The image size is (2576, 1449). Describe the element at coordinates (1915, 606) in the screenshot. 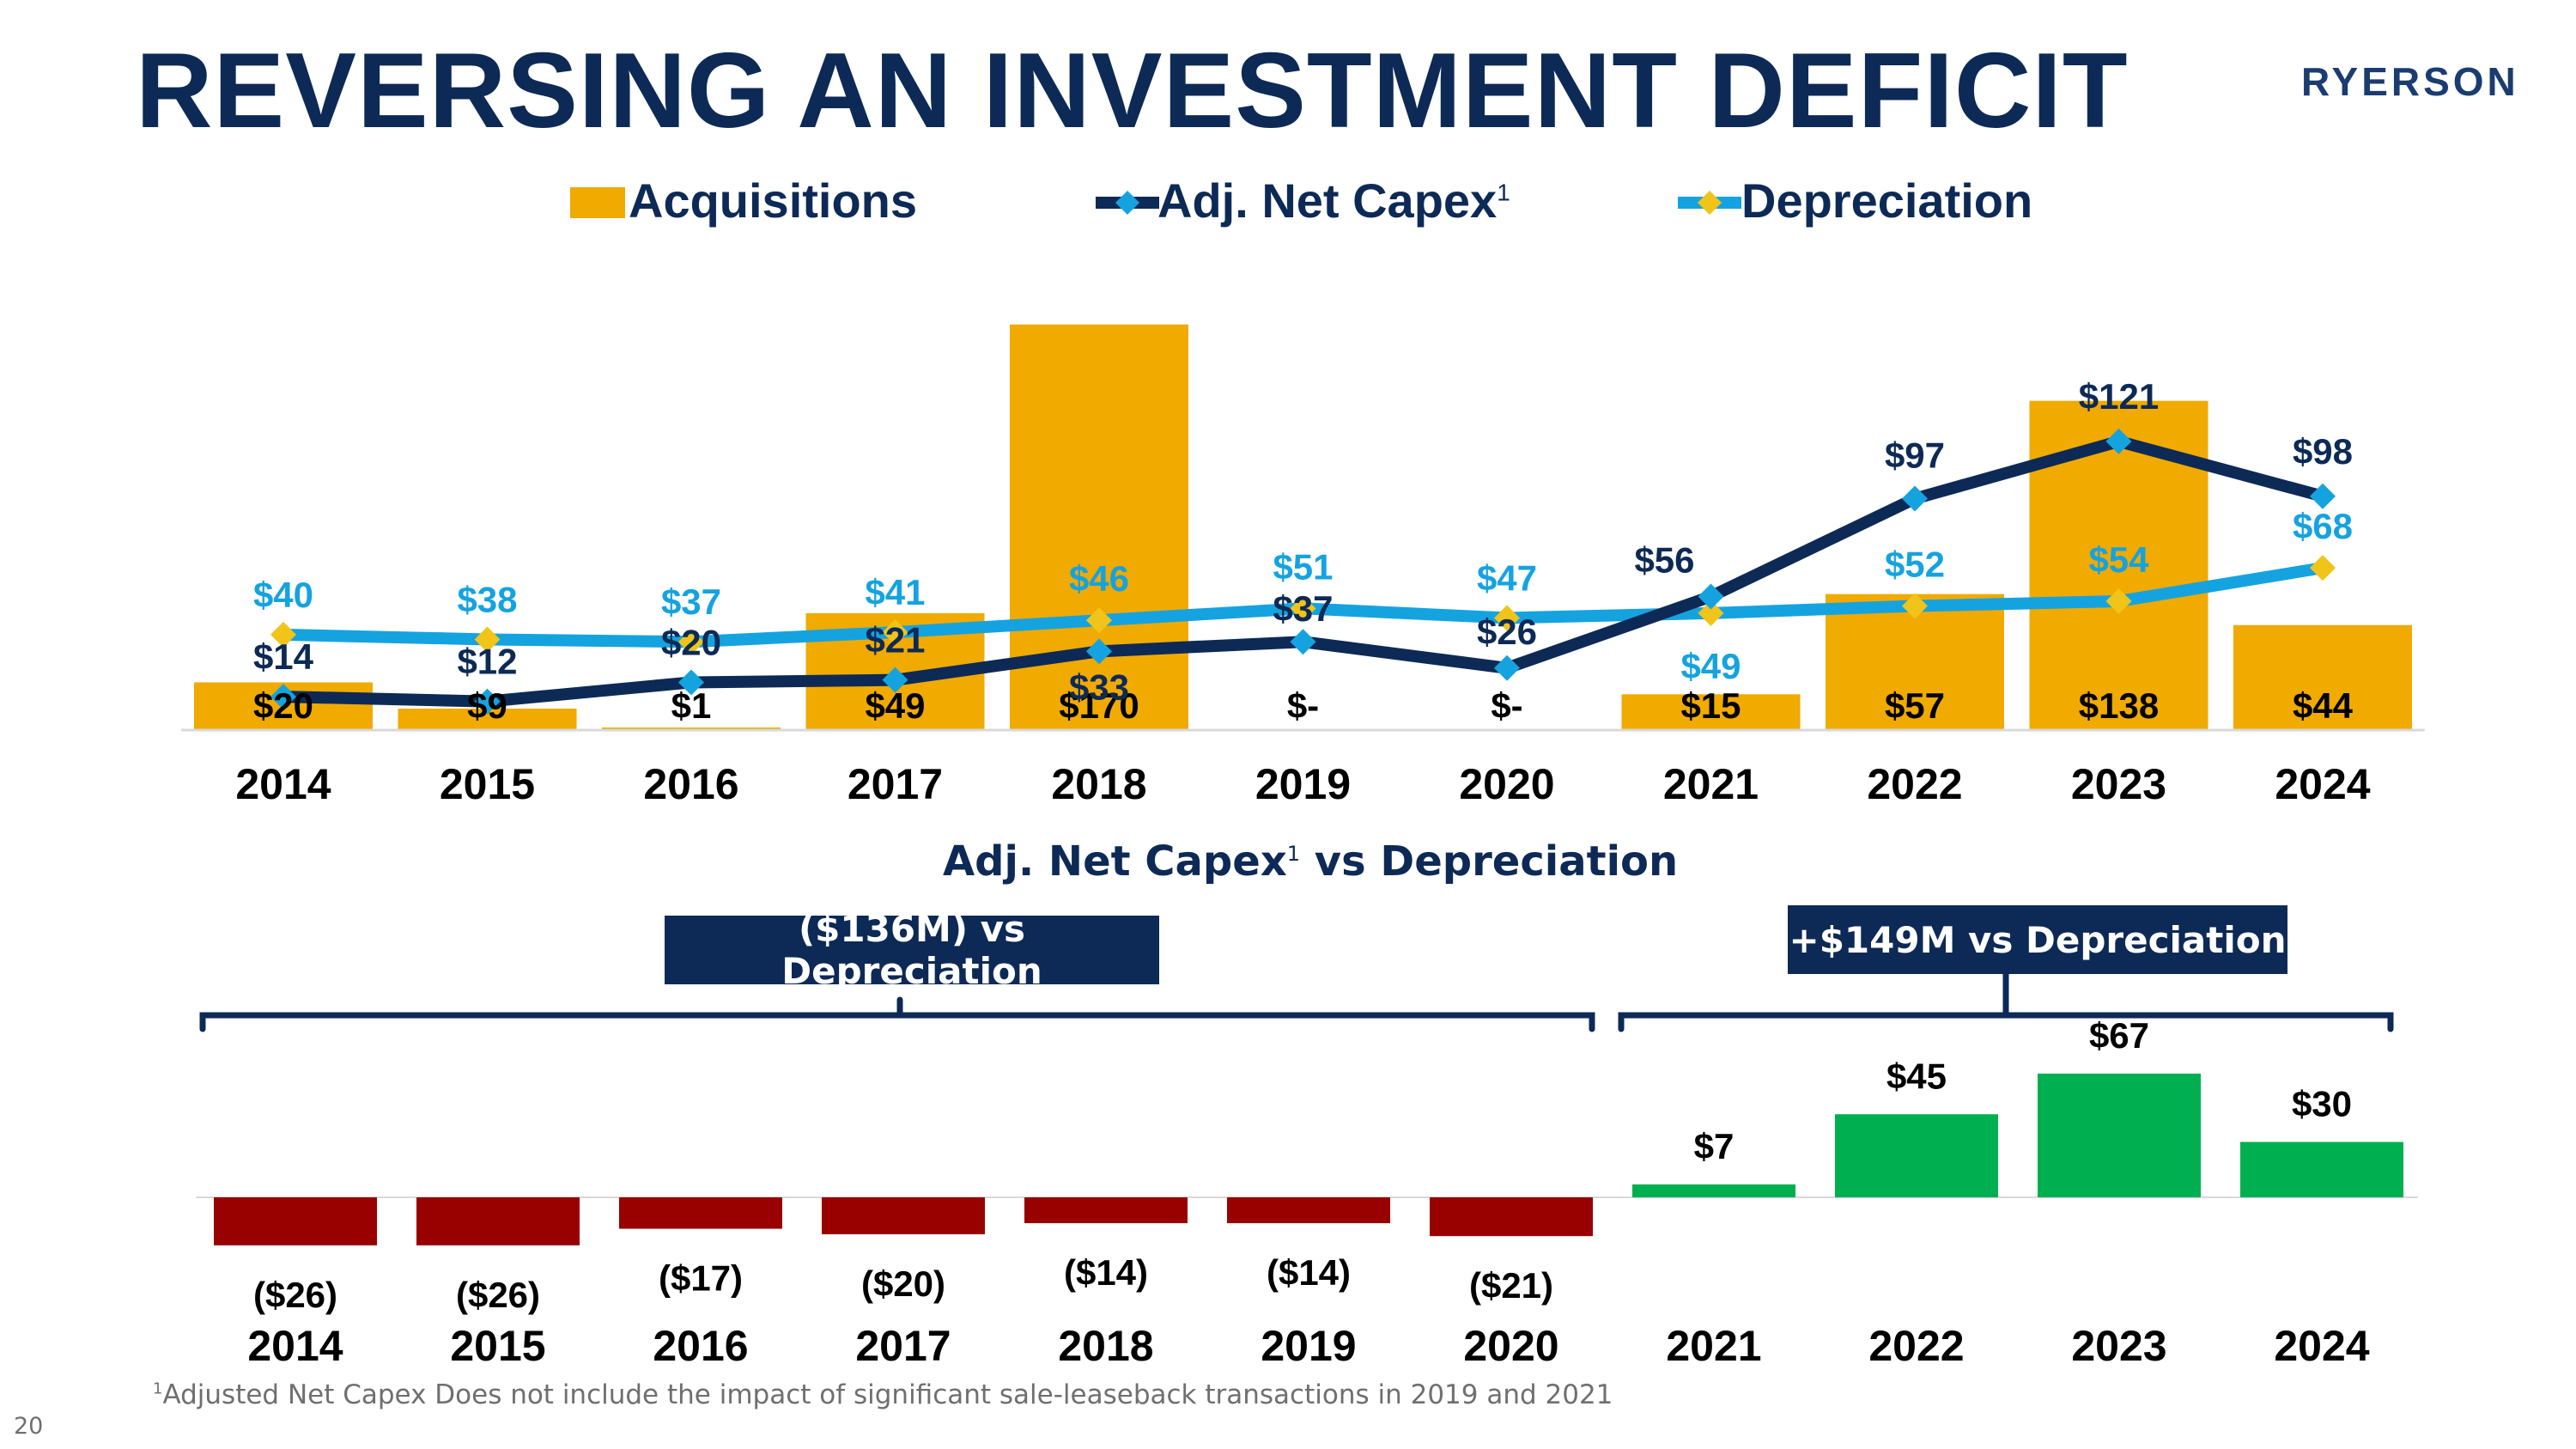

I see `depreciation-marker-2022` at that location.